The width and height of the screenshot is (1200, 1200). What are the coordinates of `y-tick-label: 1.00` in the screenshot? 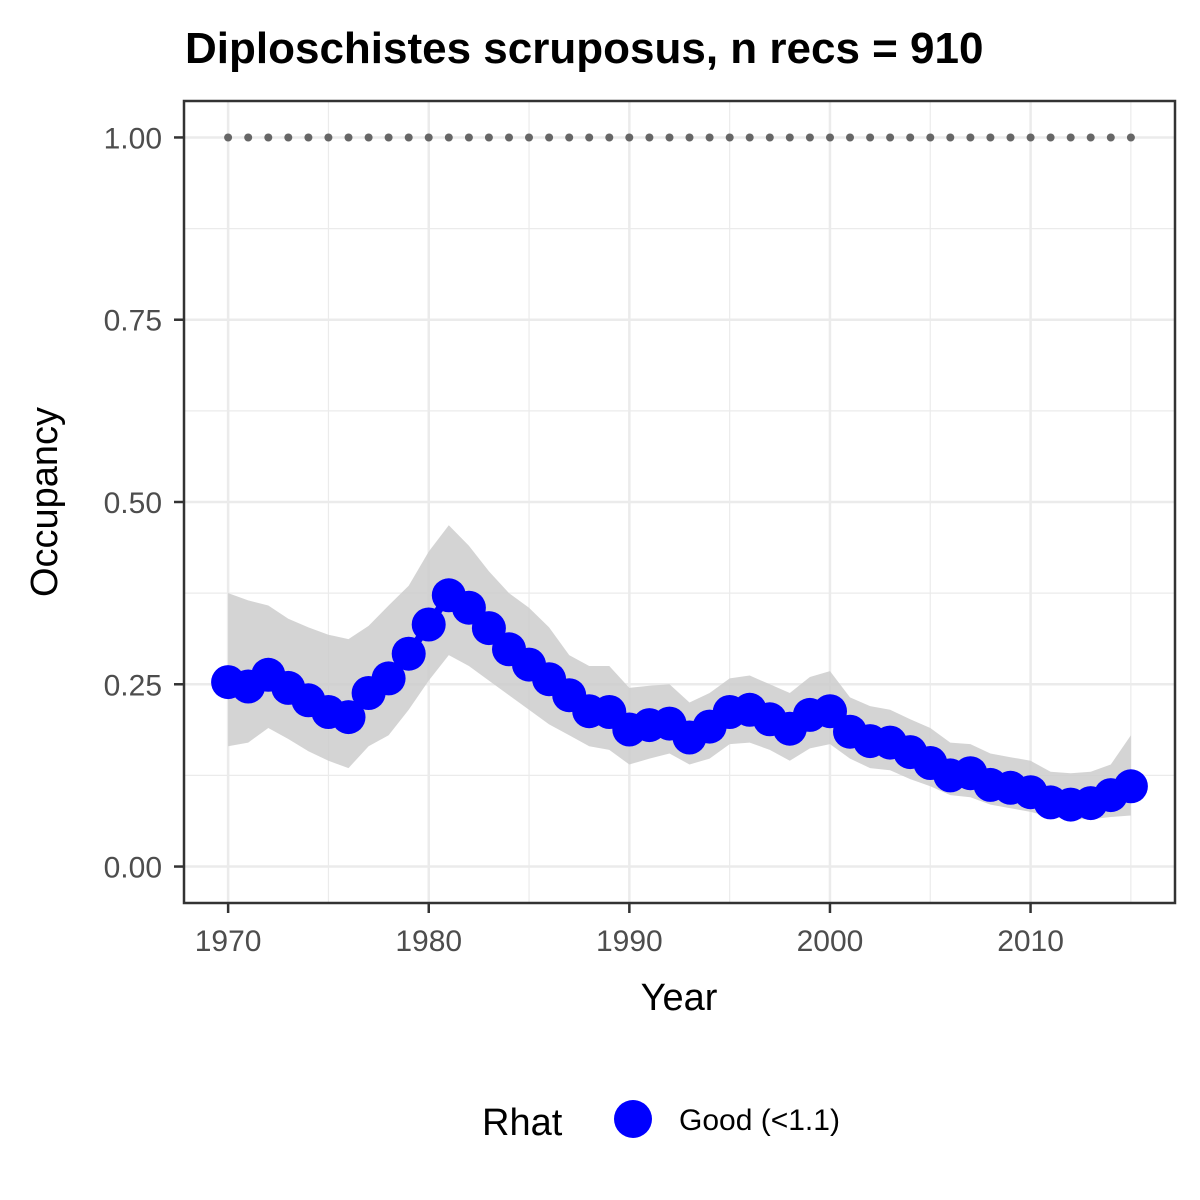 It's located at (133, 138).